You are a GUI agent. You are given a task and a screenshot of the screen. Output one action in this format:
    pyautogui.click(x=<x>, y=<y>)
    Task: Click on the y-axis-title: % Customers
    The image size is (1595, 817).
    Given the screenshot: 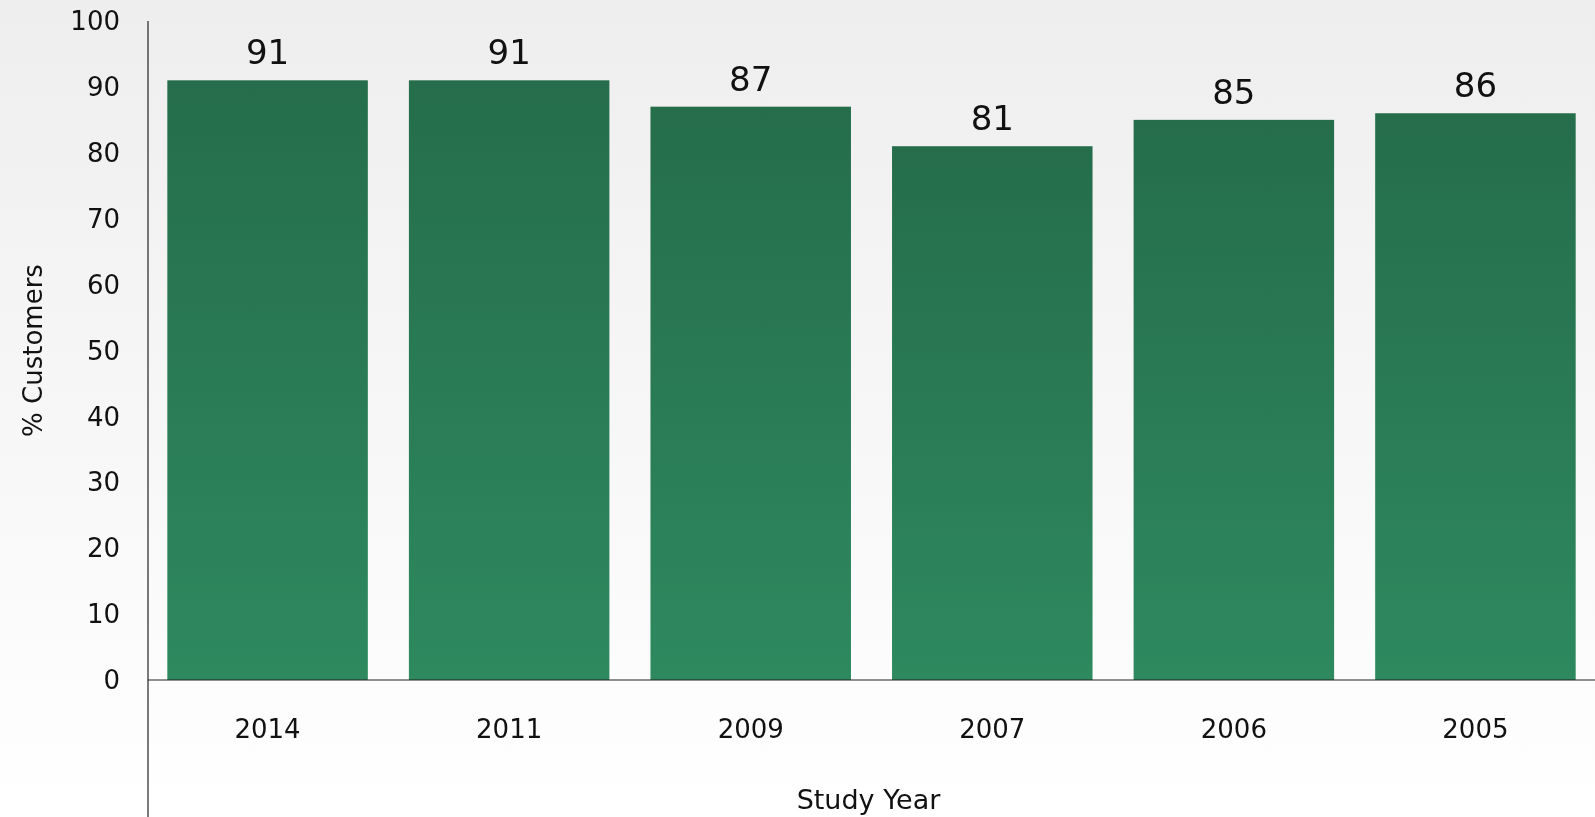 What is the action you would take?
    pyautogui.click(x=33, y=350)
    